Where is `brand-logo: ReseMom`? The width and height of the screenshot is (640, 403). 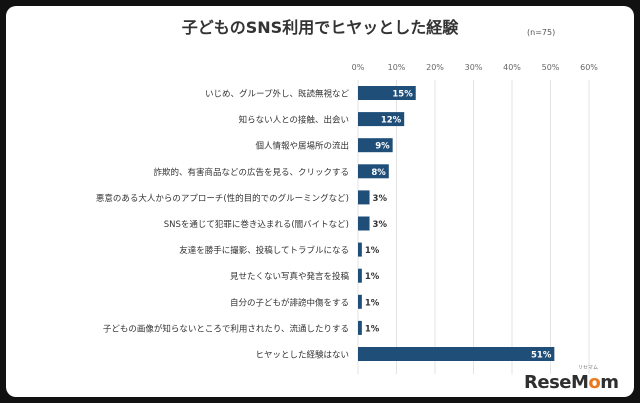
brand-logo: ReseMom is located at coordinates (571, 382).